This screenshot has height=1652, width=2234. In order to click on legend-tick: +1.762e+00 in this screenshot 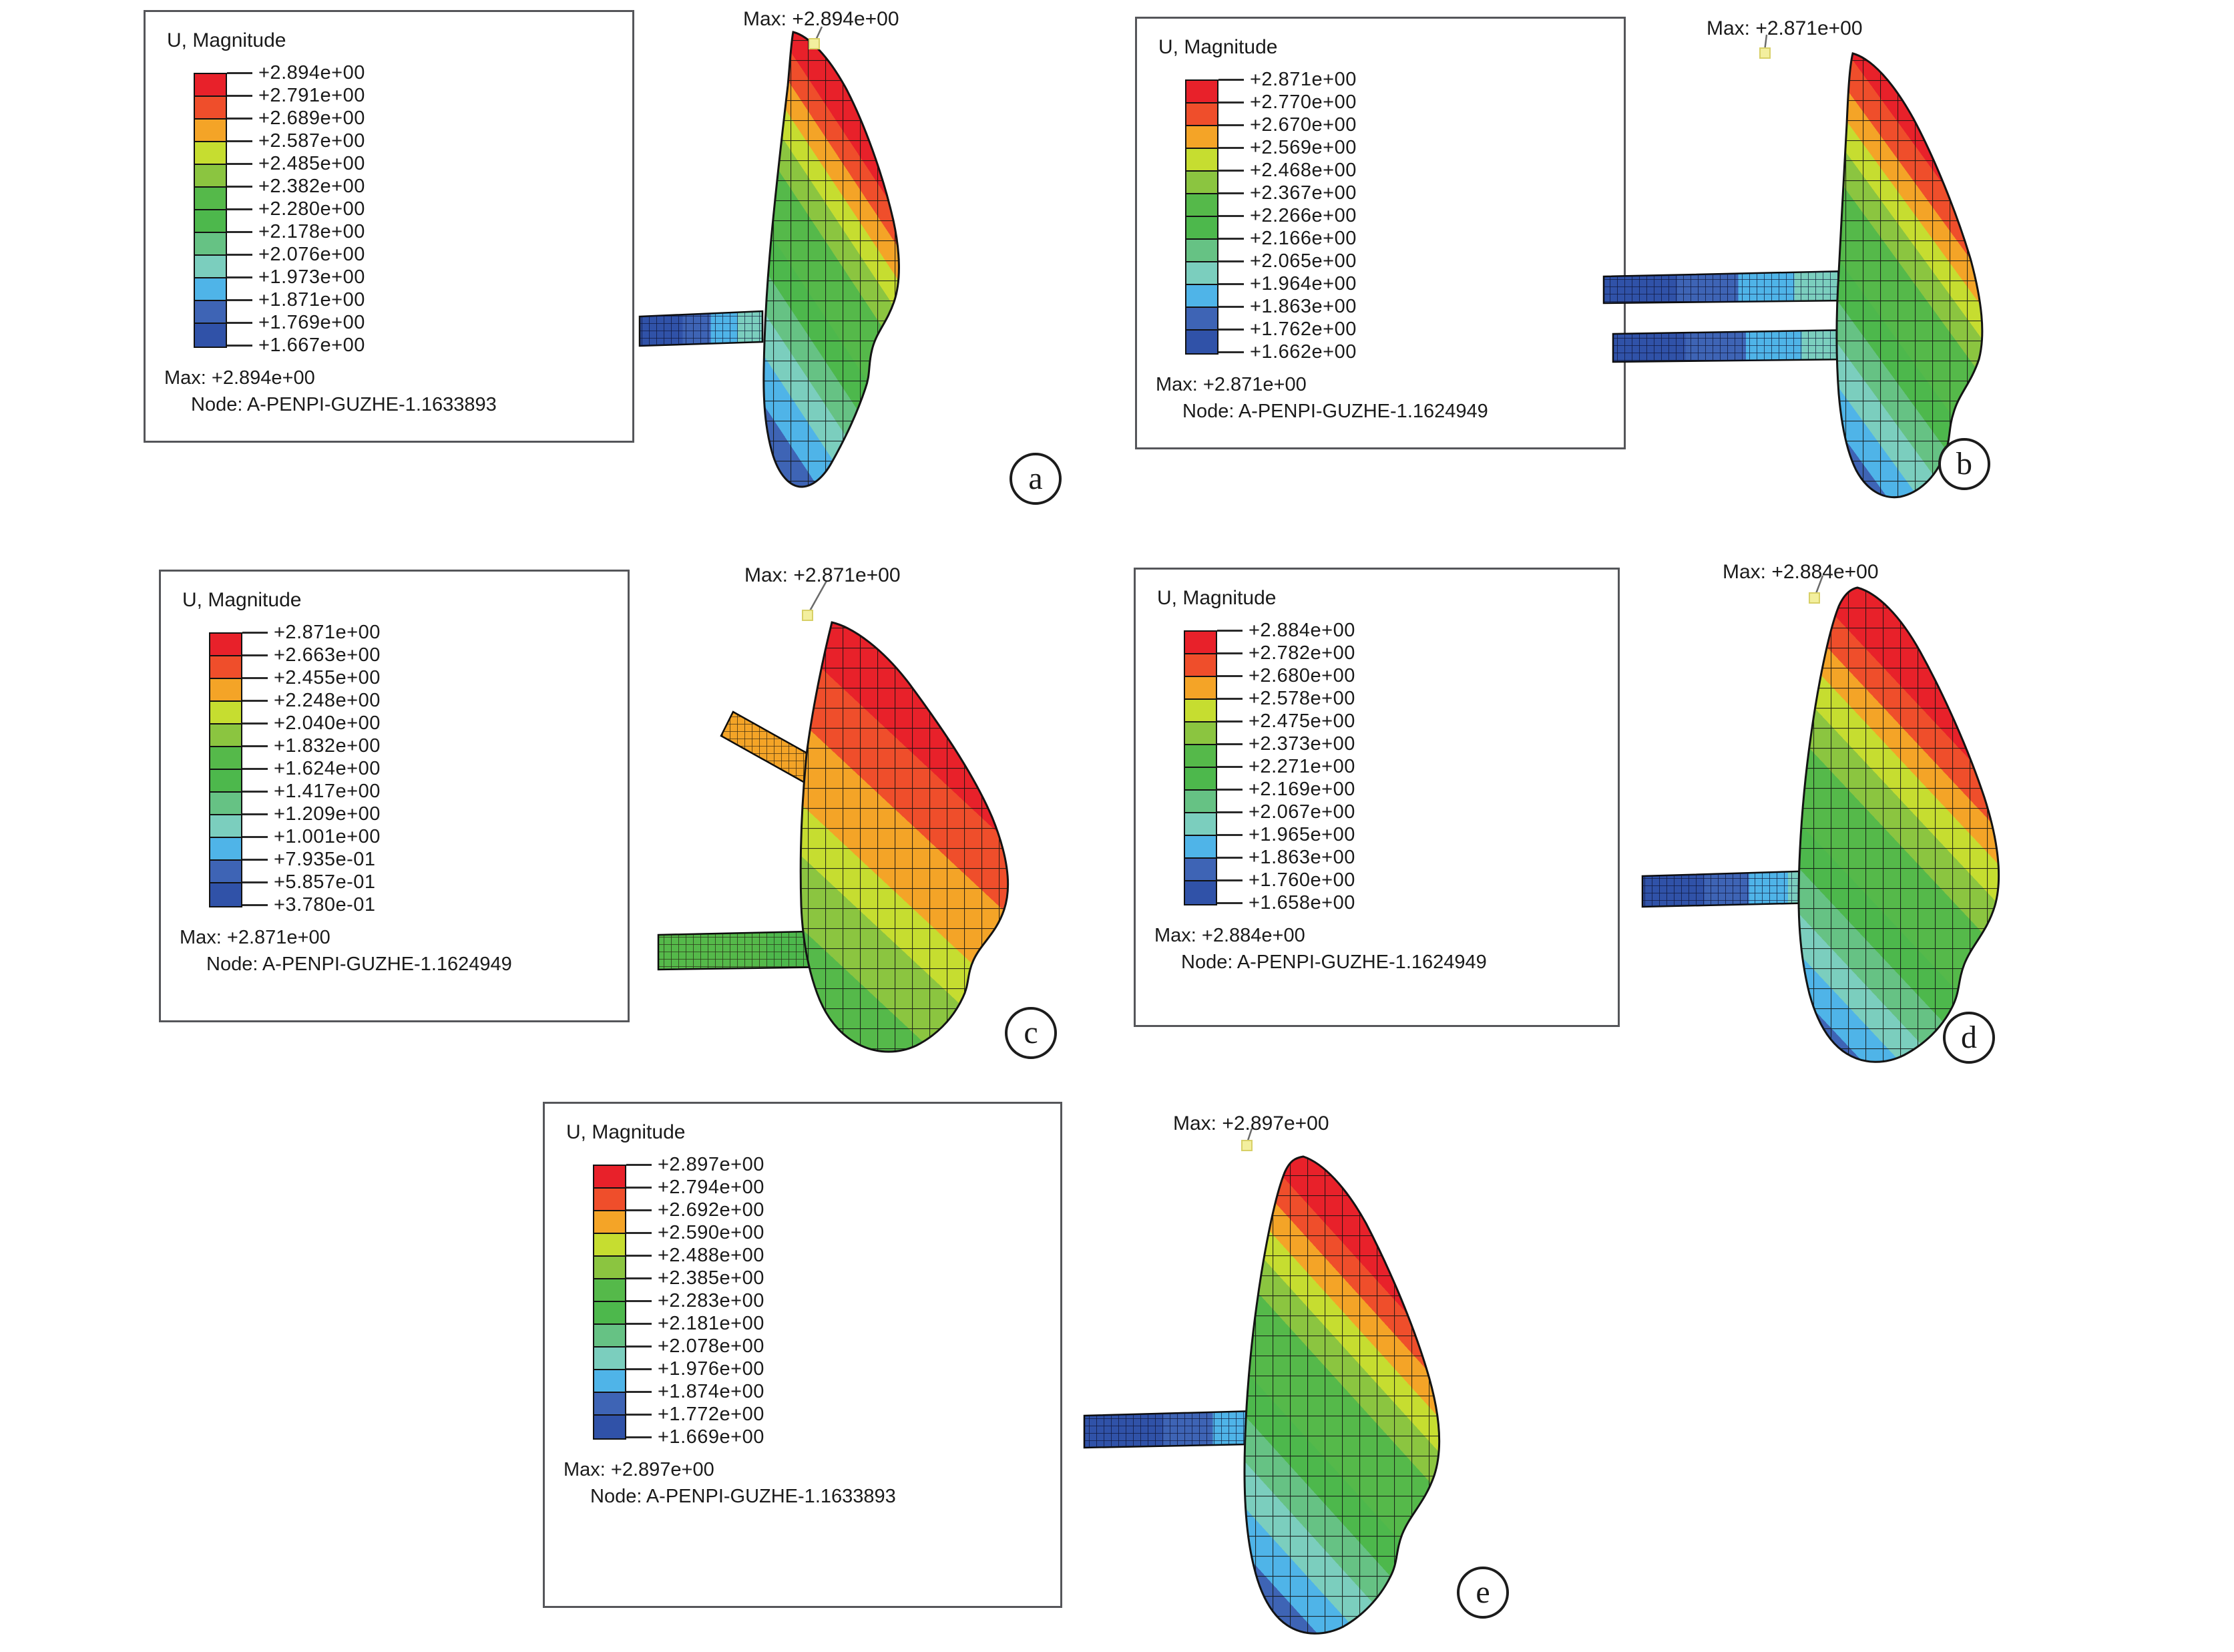, I will do `click(1287, 329)`.